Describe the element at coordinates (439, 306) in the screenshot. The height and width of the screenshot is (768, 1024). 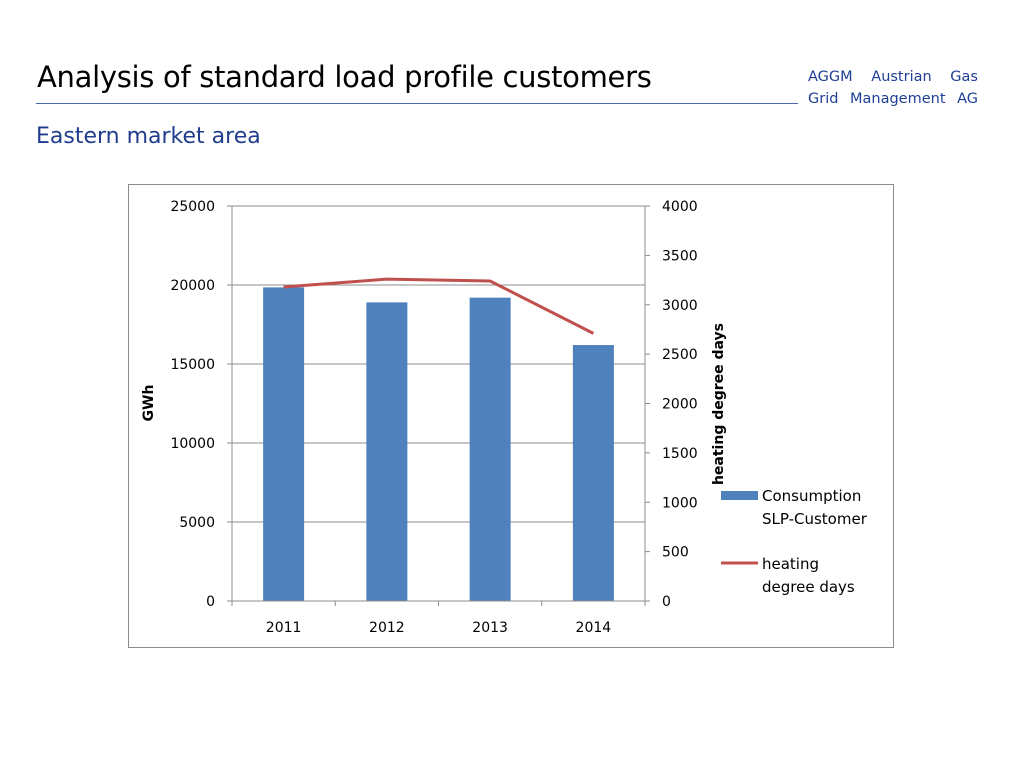
I see `line-heating-degree-days` at that location.